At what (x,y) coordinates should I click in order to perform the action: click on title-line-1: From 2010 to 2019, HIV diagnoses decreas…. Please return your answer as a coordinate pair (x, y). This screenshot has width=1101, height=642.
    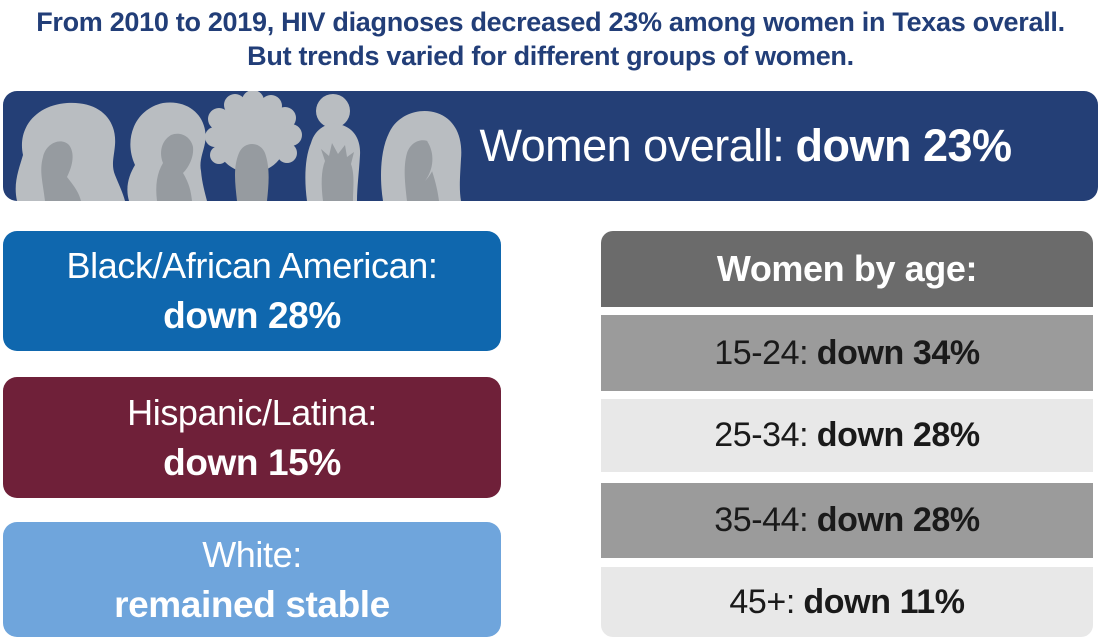
    Looking at the image, I should click on (550, 22).